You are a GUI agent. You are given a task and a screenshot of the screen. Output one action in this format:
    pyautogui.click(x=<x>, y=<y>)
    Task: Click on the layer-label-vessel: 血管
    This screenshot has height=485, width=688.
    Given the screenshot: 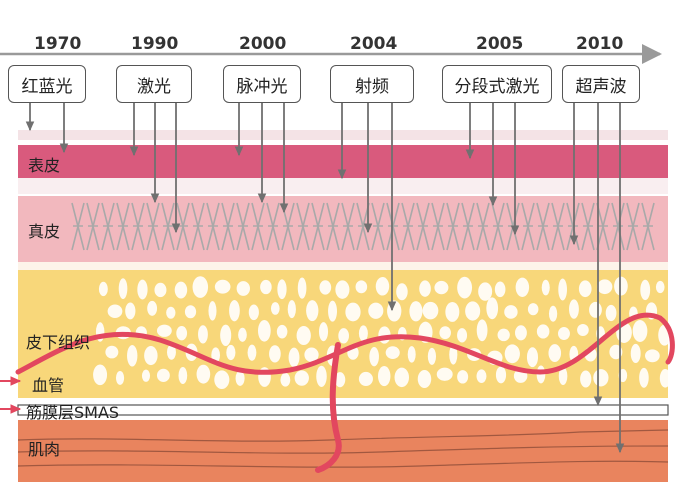 What is the action you would take?
    pyautogui.click(x=48, y=385)
    